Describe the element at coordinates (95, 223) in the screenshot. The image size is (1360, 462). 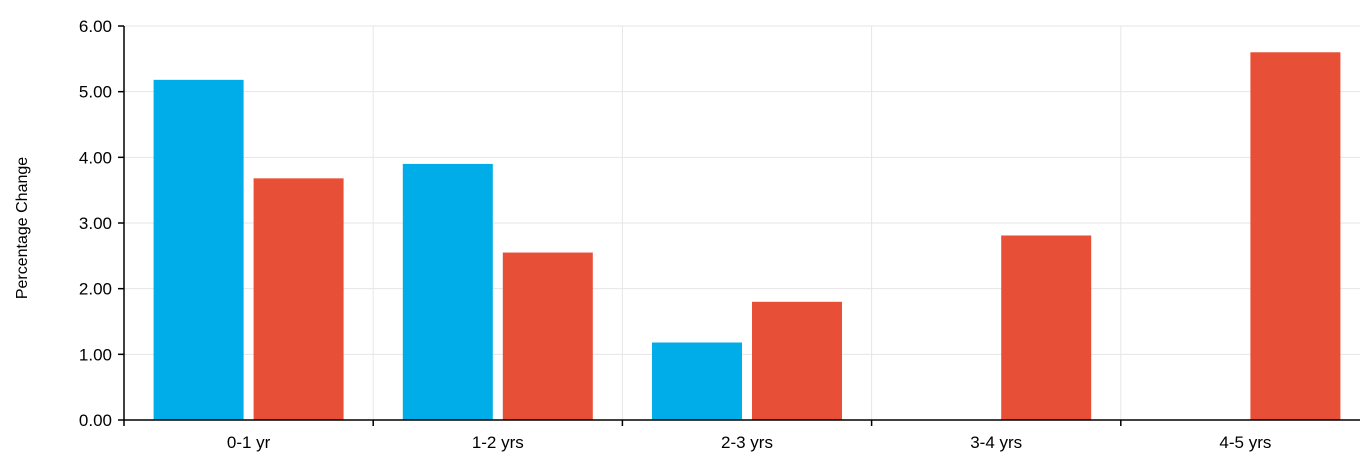
I see `y-tick-label: 3.00` at that location.